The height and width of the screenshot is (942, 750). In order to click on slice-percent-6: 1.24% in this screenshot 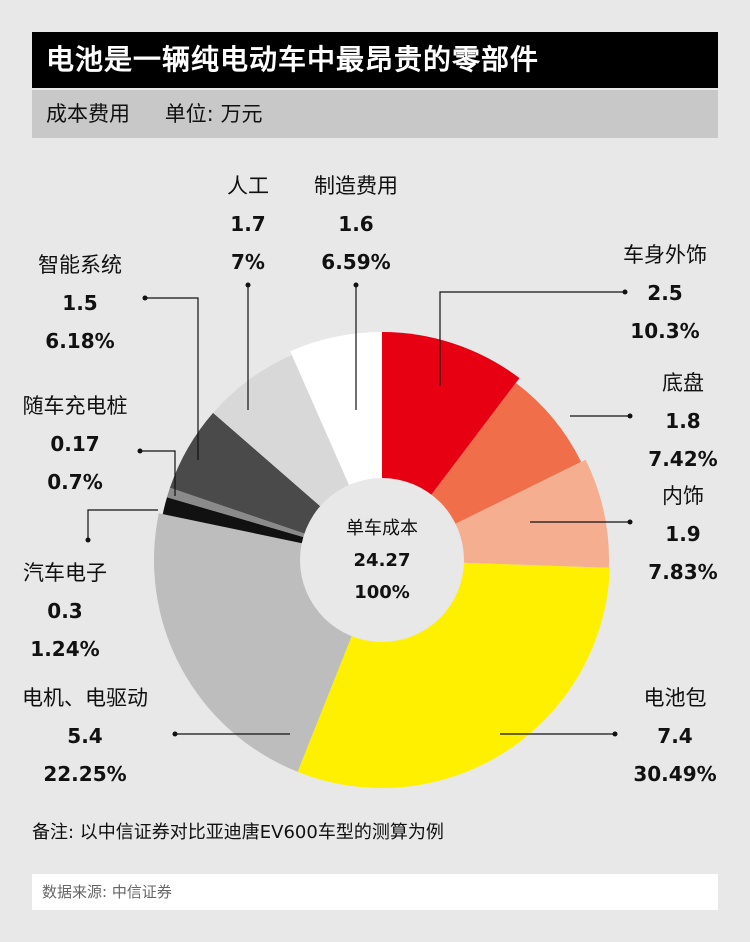, I will do `click(64, 649)`.